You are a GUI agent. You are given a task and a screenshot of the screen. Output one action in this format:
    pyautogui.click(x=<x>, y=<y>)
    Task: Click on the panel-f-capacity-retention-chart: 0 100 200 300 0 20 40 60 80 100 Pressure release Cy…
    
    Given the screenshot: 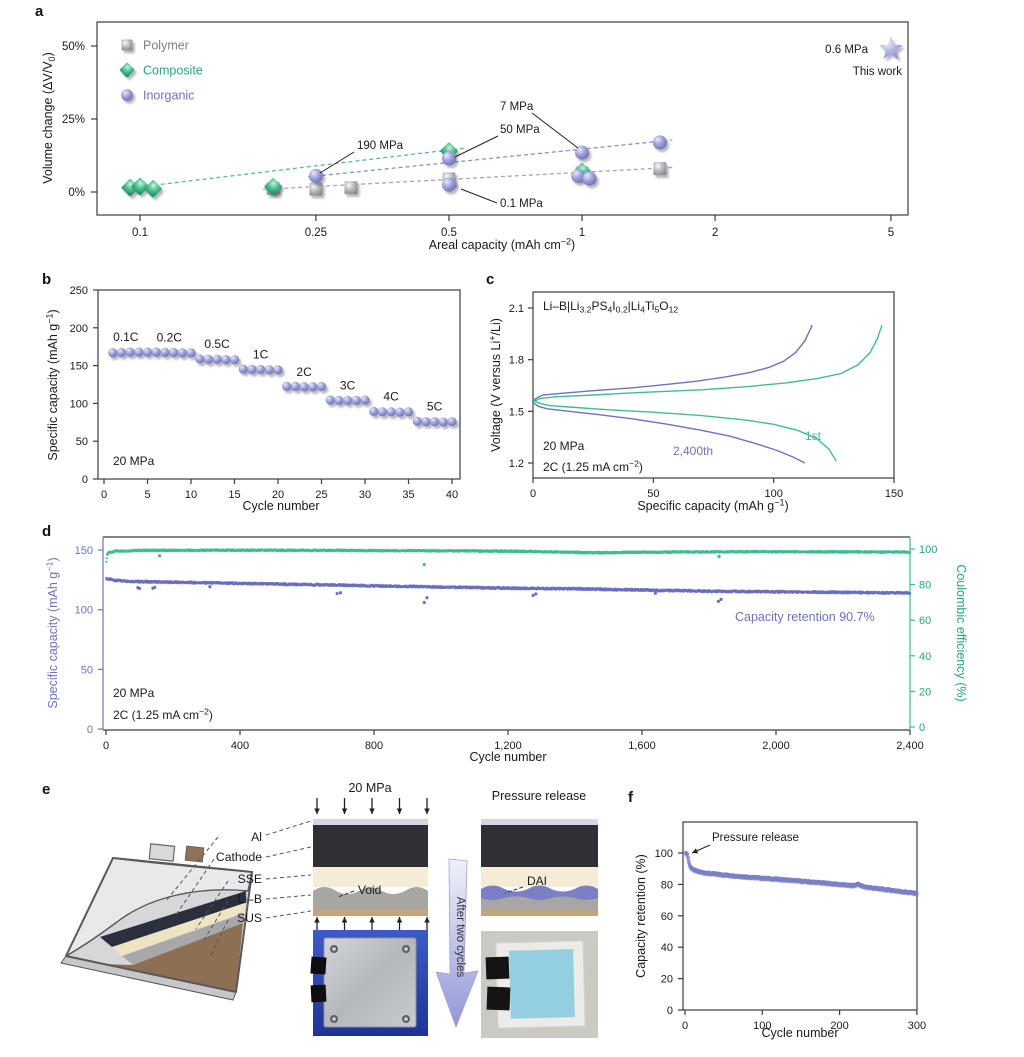 What is the action you would take?
    pyautogui.click(x=780, y=930)
    